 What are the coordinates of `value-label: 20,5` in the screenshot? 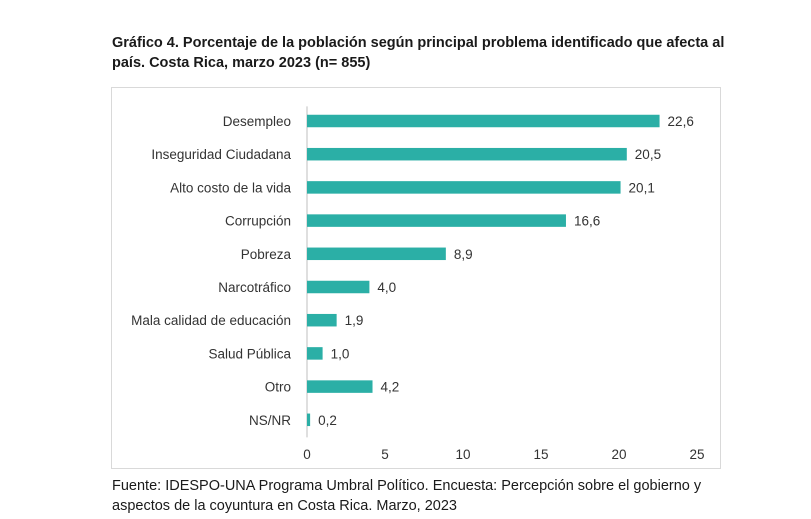 It's located at (648, 154).